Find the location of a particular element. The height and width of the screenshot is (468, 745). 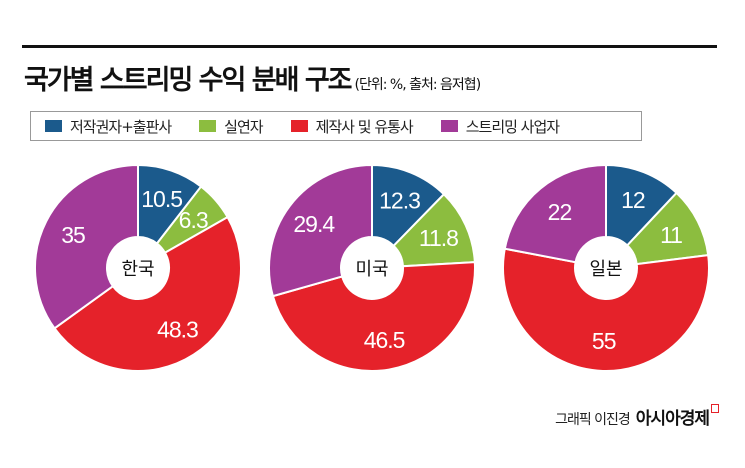

center-label: 미국 is located at coordinates (371, 269).